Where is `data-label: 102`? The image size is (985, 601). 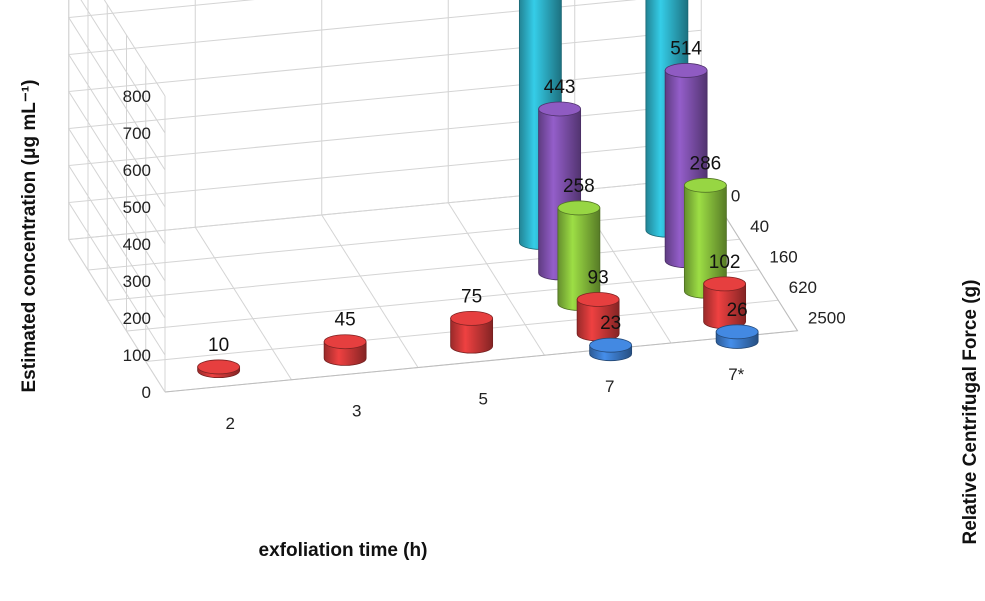
data-label: 102 is located at coordinates (725, 262).